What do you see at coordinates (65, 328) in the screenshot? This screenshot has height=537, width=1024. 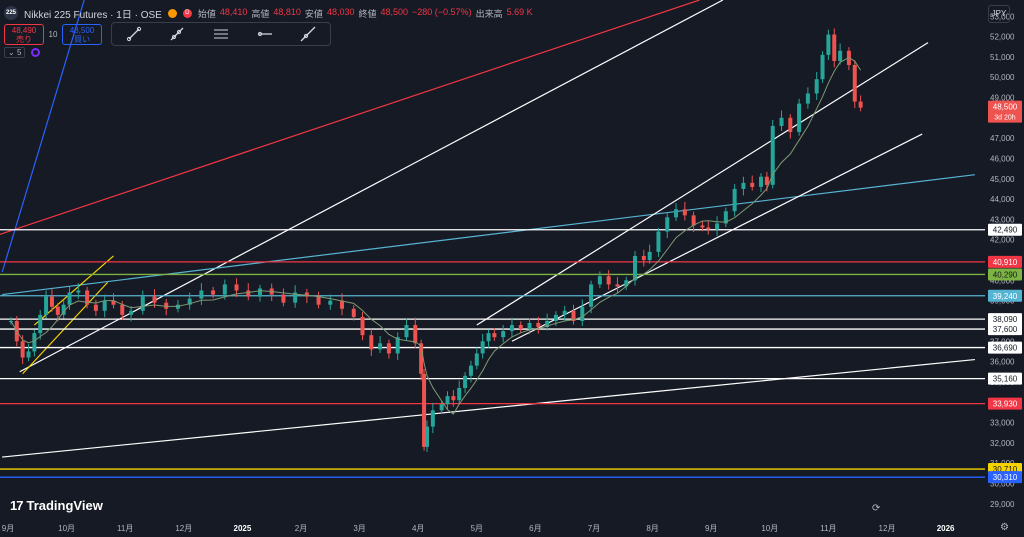 I see `trend-line-yellow` at bounding box center [65, 328].